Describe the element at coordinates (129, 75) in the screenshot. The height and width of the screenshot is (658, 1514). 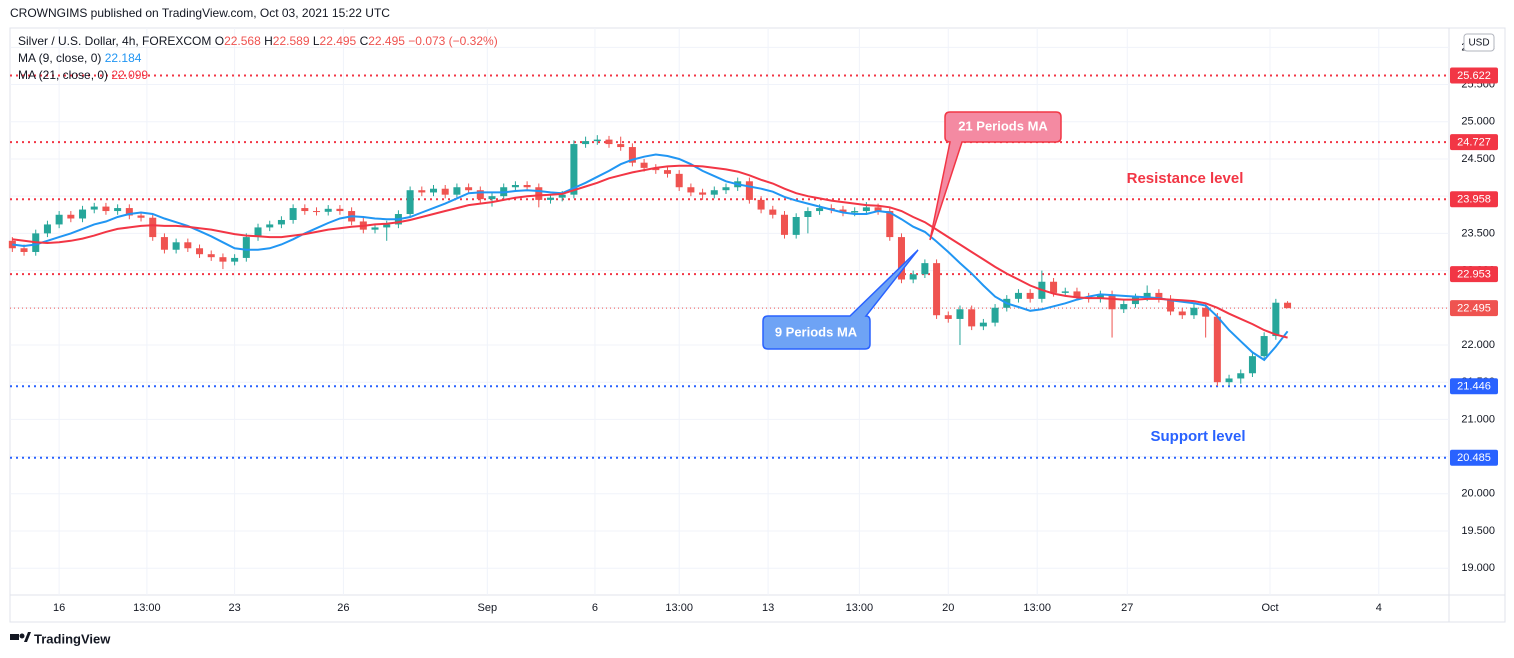
I see `legend-value: 22.099` at that location.